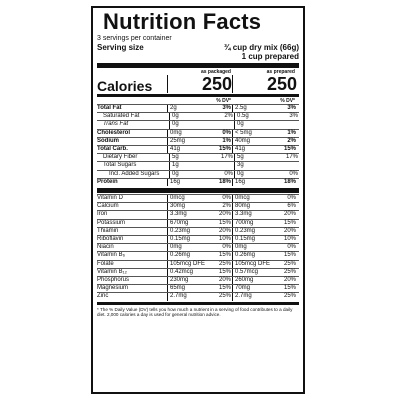  I want to click on nutrient-amount: 0.26mg, so click(180, 255).